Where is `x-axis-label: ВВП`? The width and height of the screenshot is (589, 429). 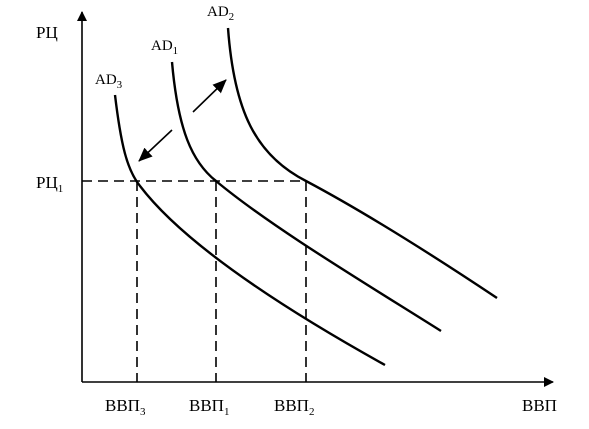 x-axis-label: ВВП is located at coordinates (539, 405).